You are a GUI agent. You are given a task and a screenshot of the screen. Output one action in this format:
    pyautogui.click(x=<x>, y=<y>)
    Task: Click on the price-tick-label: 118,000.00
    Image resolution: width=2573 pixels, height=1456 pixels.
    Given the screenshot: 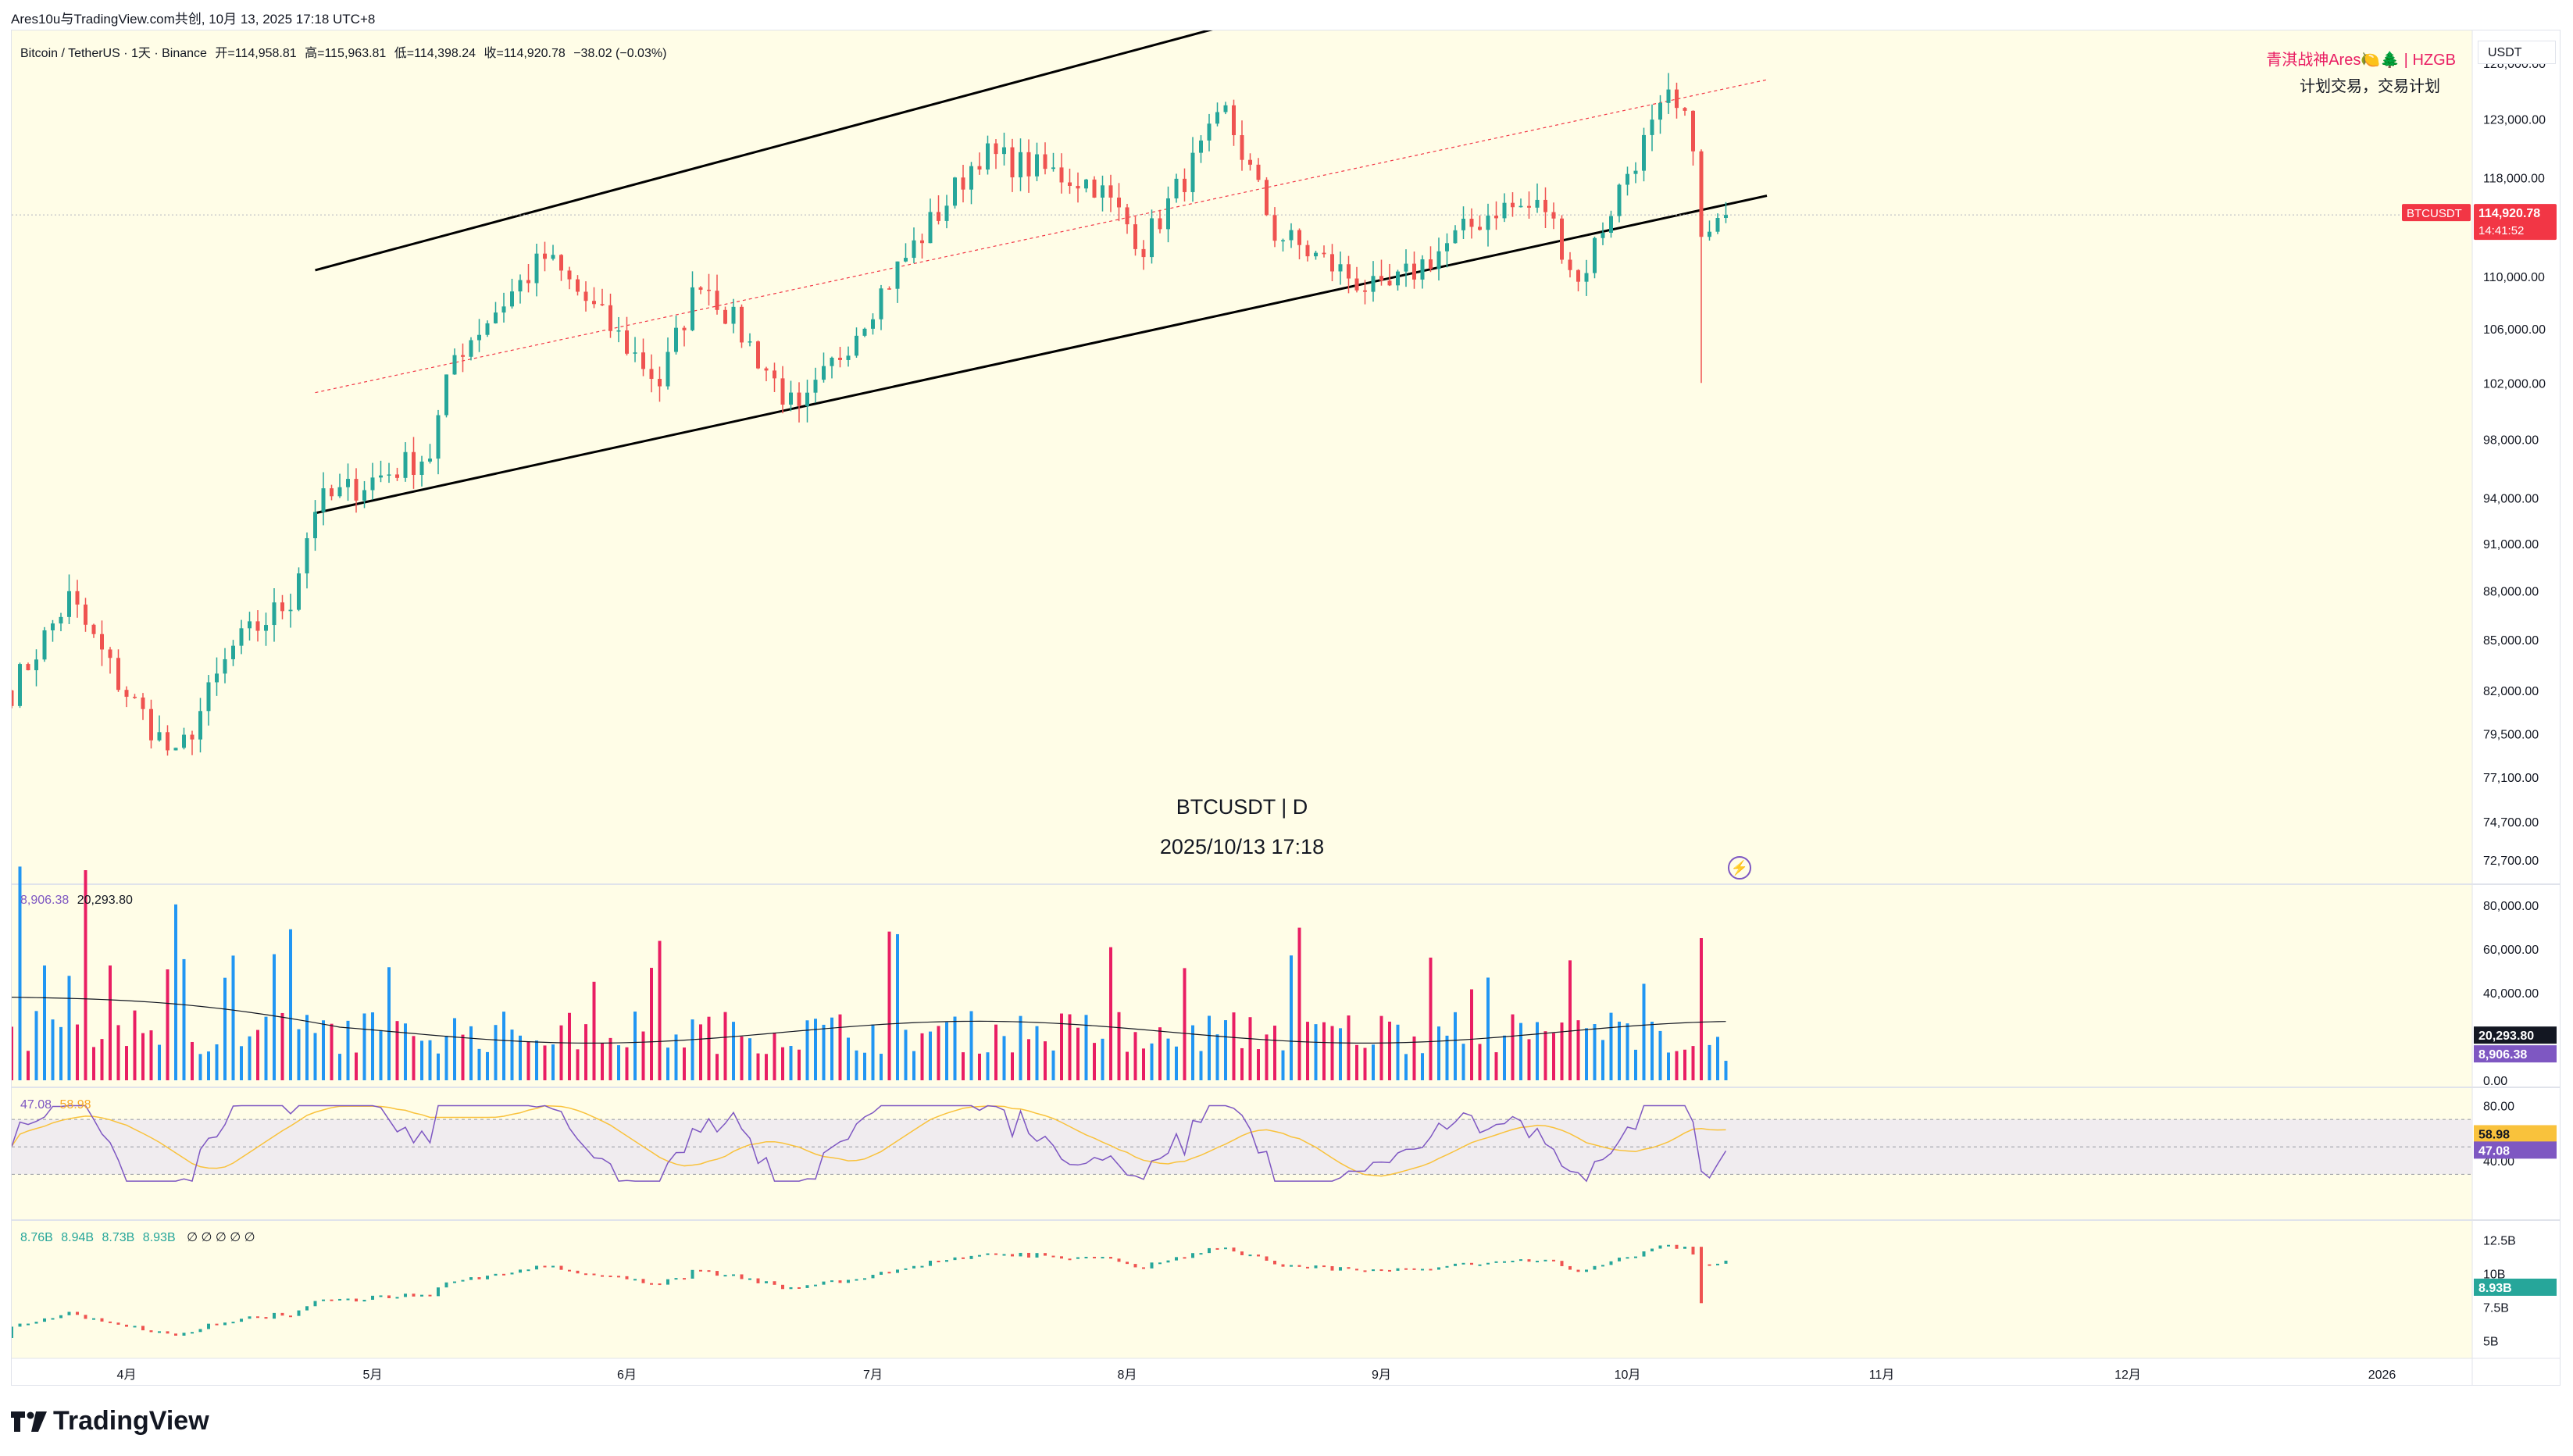 What is the action you would take?
    pyautogui.click(x=2514, y=178)
    